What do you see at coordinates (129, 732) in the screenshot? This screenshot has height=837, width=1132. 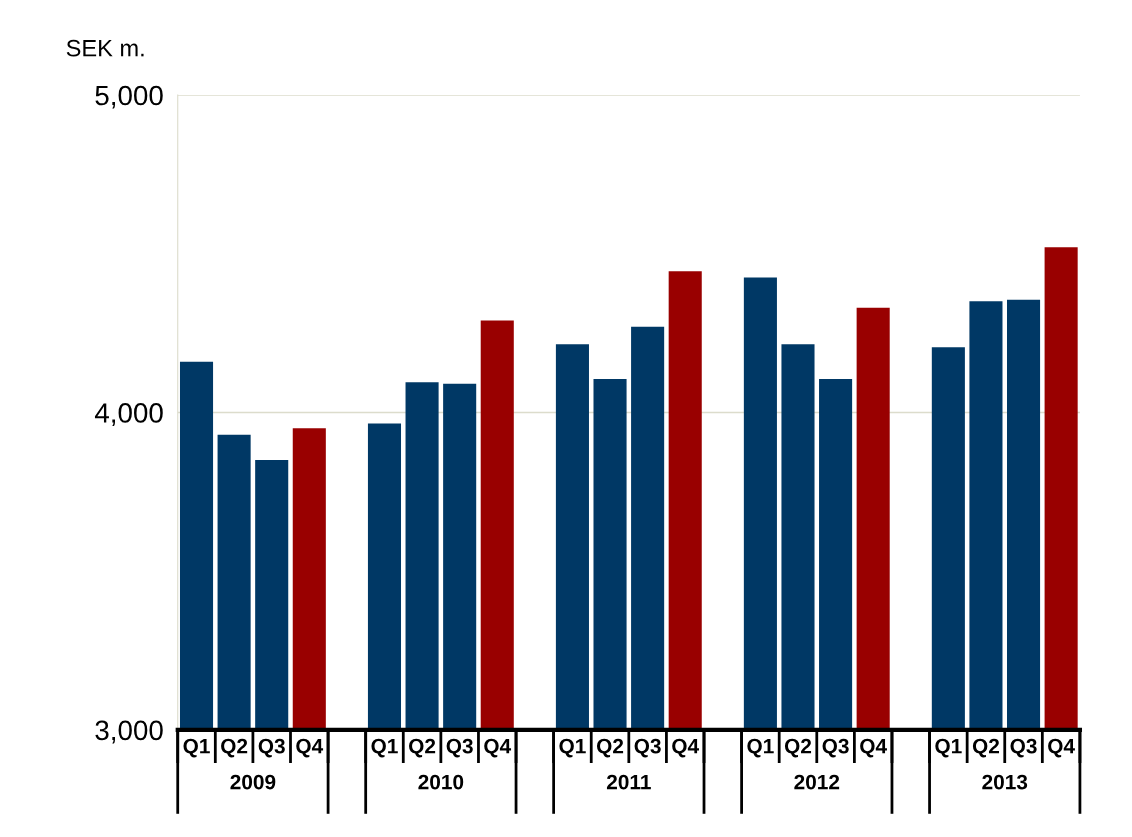 I see `y-tick-label: 3,000` at bounding box center [129, 732].